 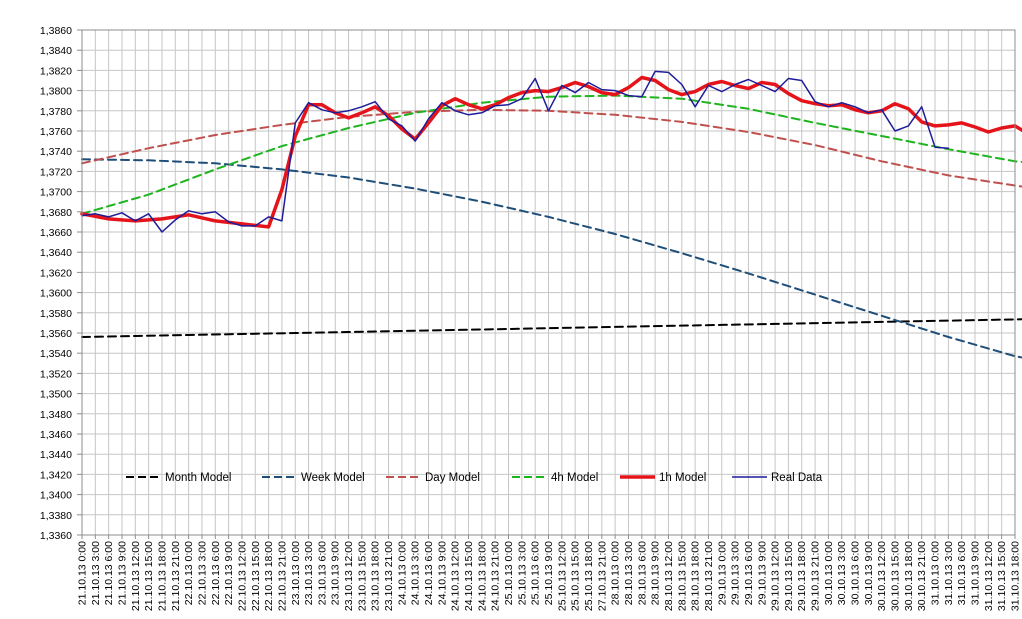 What do you see at coordinates (416, 573) in the screenshot?
I see `x-tick-label: 24.10.13 3:00` at bounding box center [416, 573].